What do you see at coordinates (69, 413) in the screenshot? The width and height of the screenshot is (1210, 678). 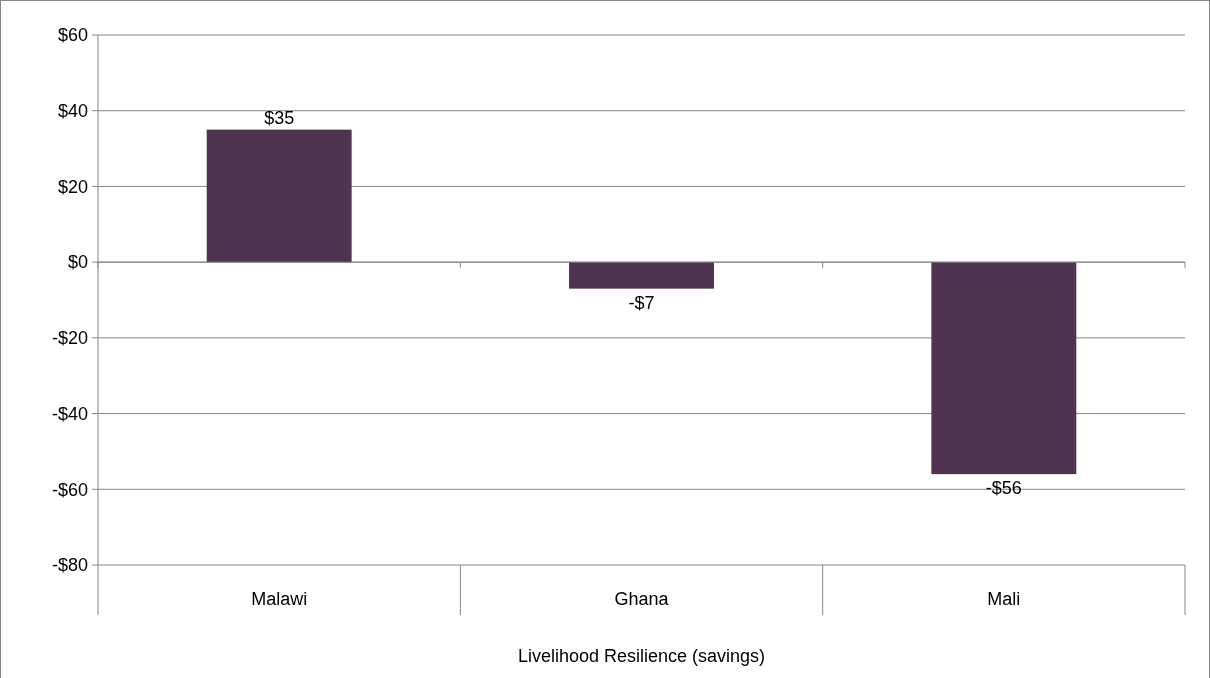 I see `y-tick-label: -$40` at bounding box center [69, 413].